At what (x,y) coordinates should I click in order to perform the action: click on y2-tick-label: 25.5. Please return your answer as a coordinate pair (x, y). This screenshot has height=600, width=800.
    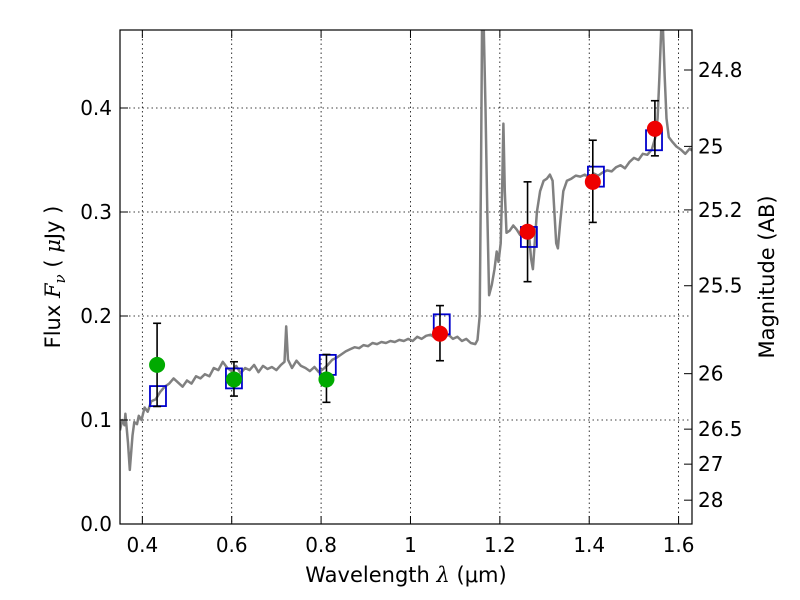
    Looking at the image, I should click on (720, 286).